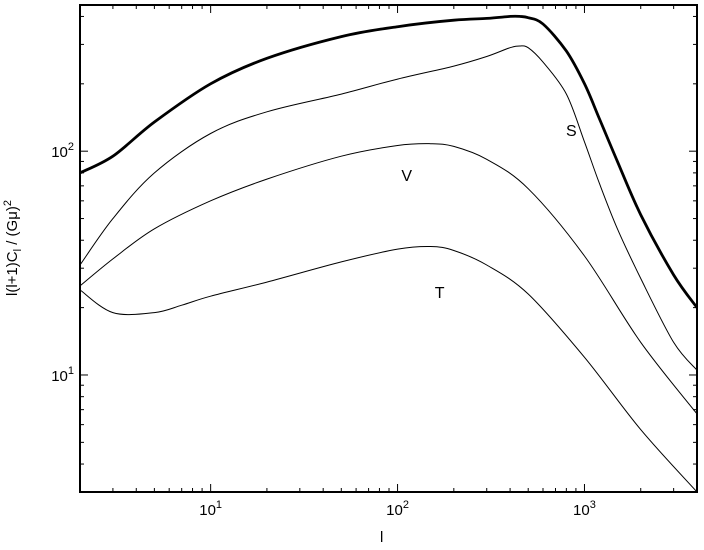 The width and height of the screenshot is (704, 550). Describe the element at coordinates (382, 537) in the screenshot. I see `x-axis-label: l` at that location.